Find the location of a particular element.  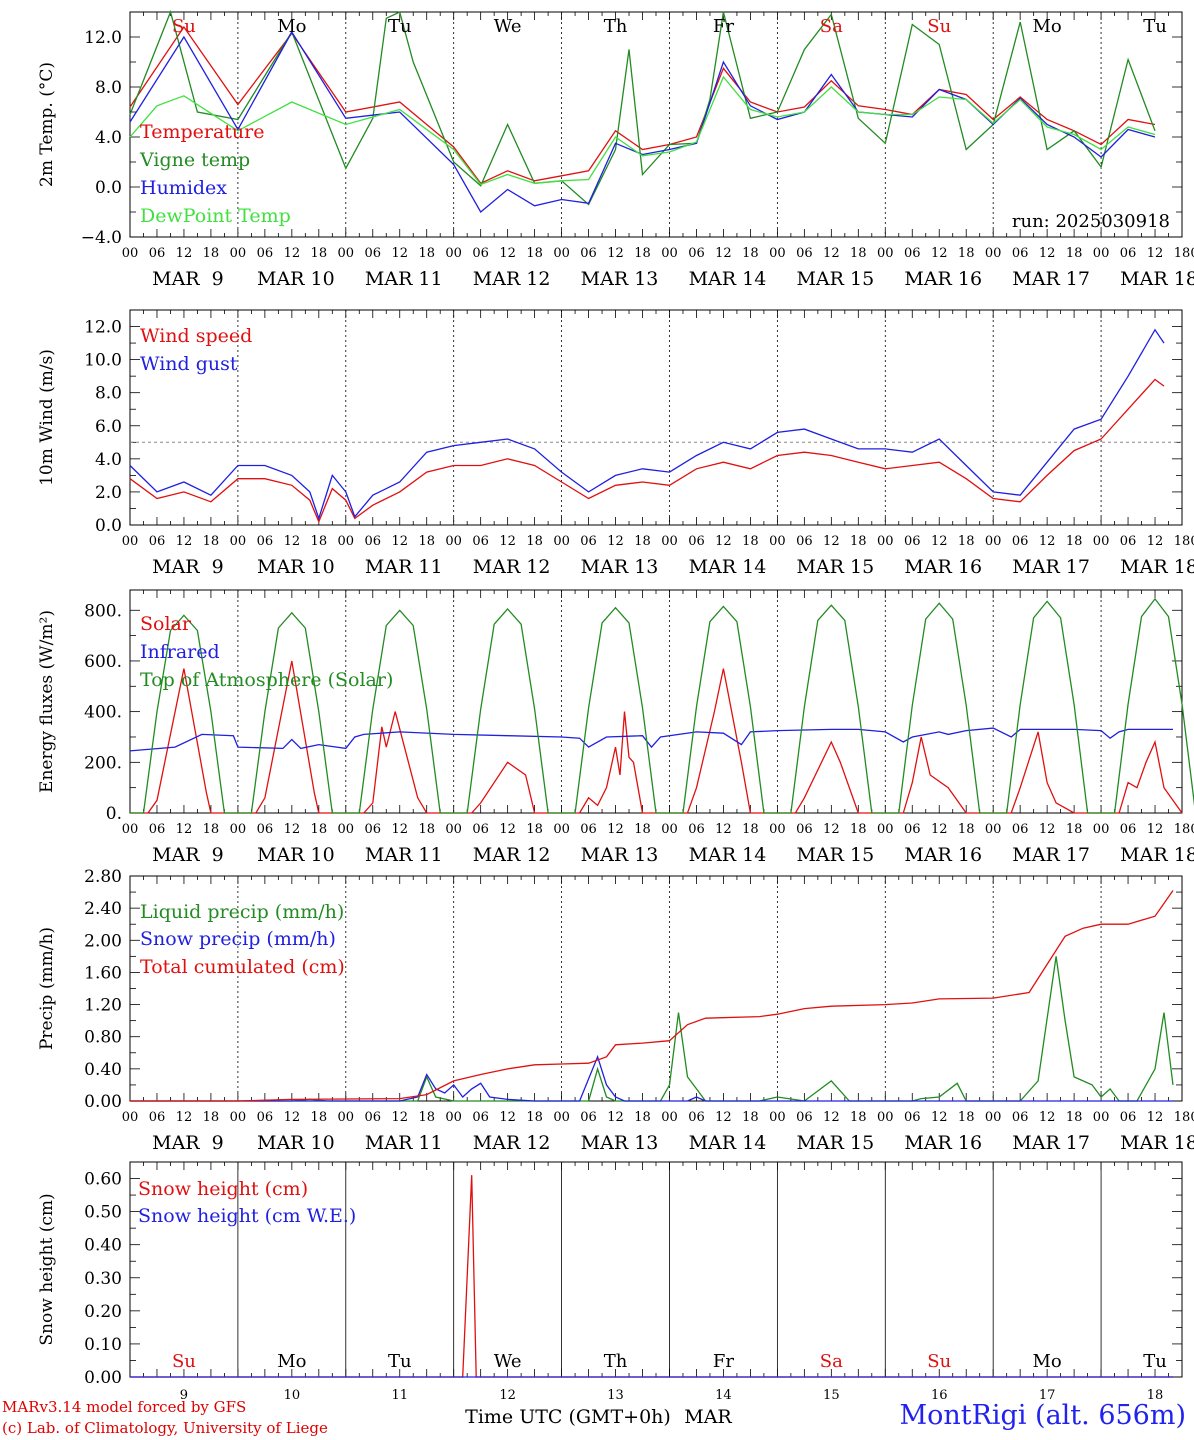

legend-entry: Temperature is located at coordinates (202, 132).